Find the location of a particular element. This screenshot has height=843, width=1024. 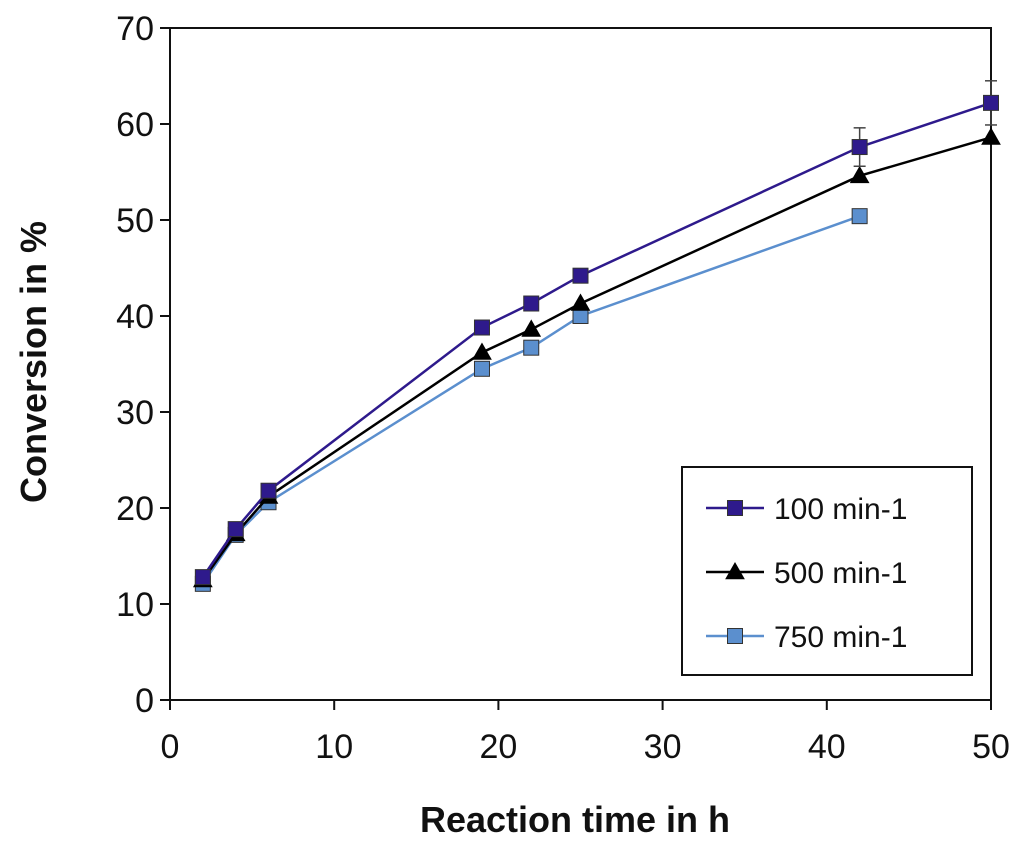

legend-label: 100 min-1 is located at coordinates (840, 509).